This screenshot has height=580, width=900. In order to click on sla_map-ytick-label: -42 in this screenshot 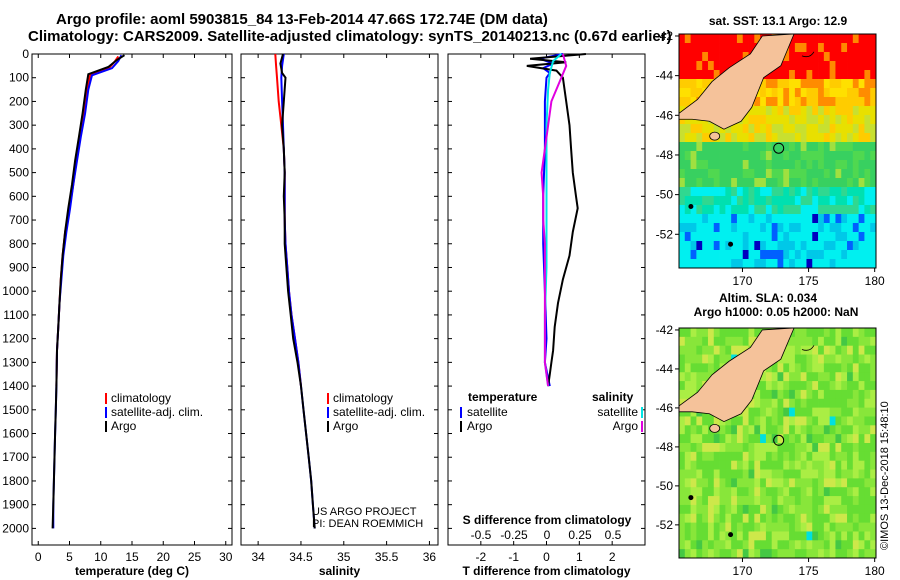, I will do `click(665, 330)`.